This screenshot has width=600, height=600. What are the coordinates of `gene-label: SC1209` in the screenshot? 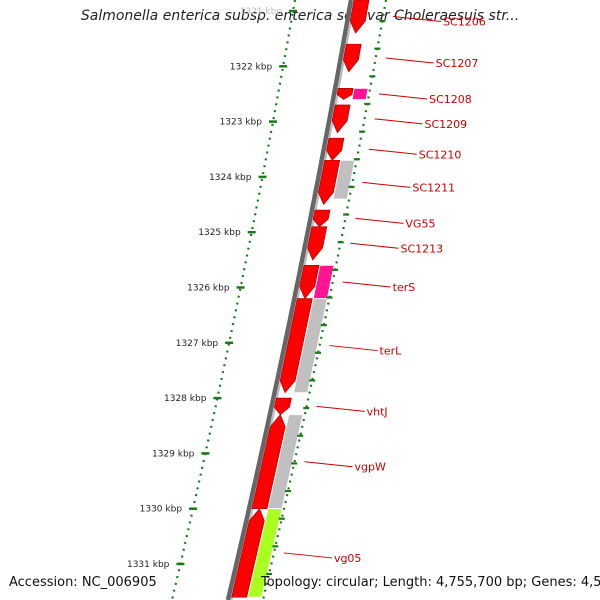 It's located at (445, 124).